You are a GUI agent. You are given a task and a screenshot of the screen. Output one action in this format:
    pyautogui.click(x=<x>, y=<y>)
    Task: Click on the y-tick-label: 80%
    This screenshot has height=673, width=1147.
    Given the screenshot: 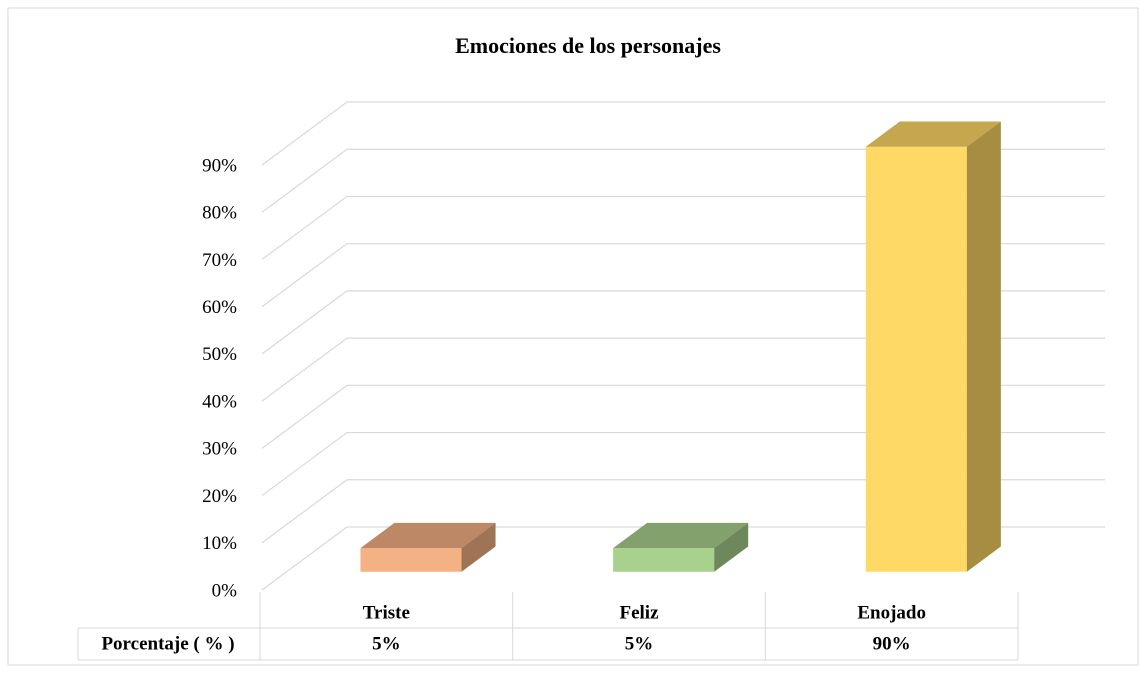 What is the action you would take?
    pyautogui.click(x=219, y=213)
    